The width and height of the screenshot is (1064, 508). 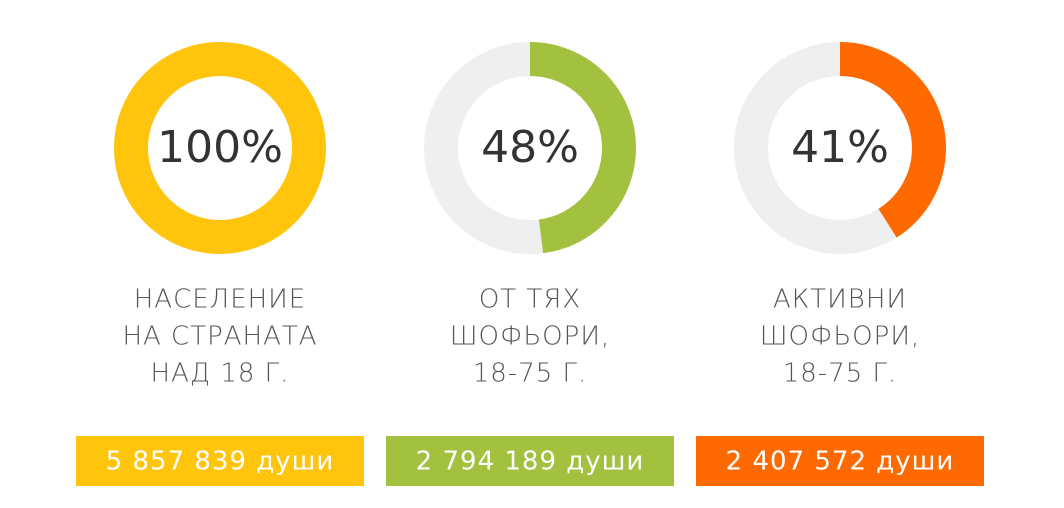 I want to click on count-label: 2 407 572 души, so click(x=840, y=462).